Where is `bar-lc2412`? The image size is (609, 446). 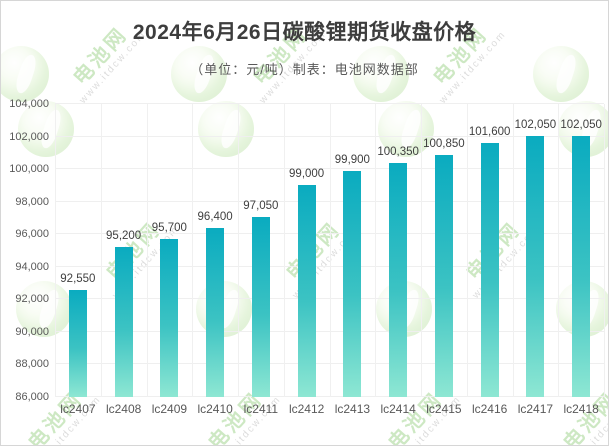 bar-lc2412 is located at coordinates (306, 291).